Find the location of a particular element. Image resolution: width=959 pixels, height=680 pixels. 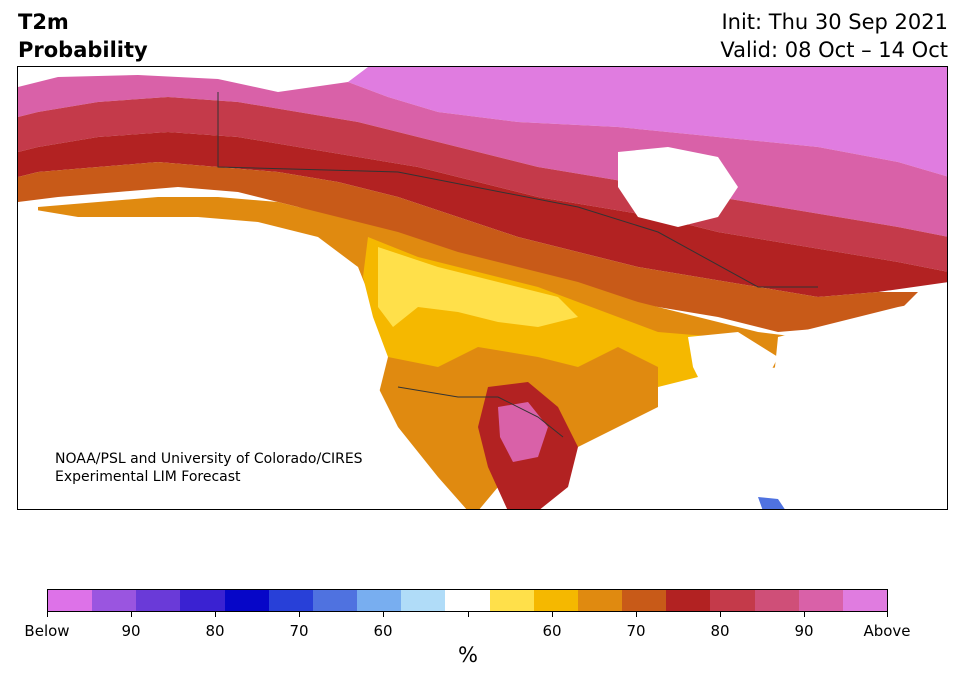

band-southeast-white is located at coordinates (733, 374).